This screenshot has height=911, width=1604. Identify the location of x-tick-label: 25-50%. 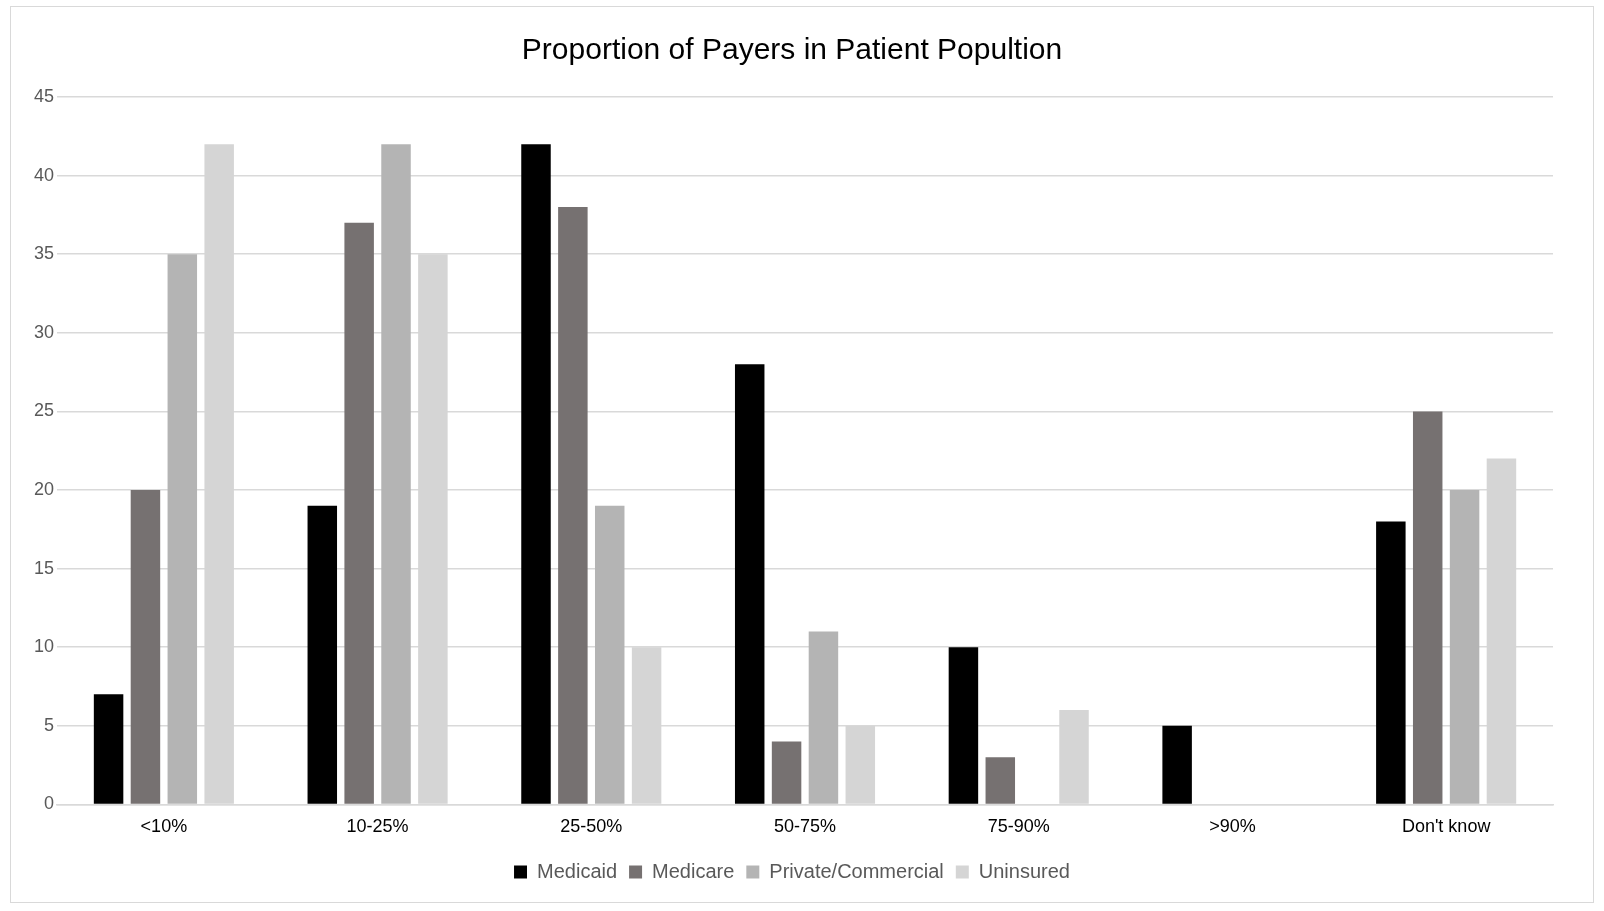
(591, 826).